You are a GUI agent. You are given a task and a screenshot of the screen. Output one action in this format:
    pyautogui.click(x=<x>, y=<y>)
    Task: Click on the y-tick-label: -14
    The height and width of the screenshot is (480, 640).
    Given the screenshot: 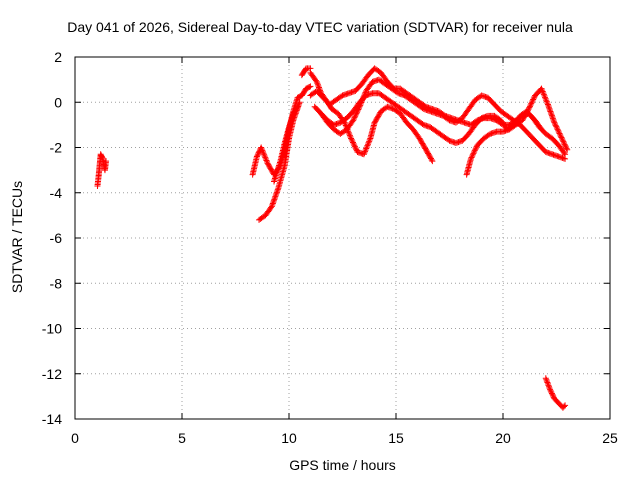 What is the action you would take?
    pyautogui.click(x=52, y=419)
    